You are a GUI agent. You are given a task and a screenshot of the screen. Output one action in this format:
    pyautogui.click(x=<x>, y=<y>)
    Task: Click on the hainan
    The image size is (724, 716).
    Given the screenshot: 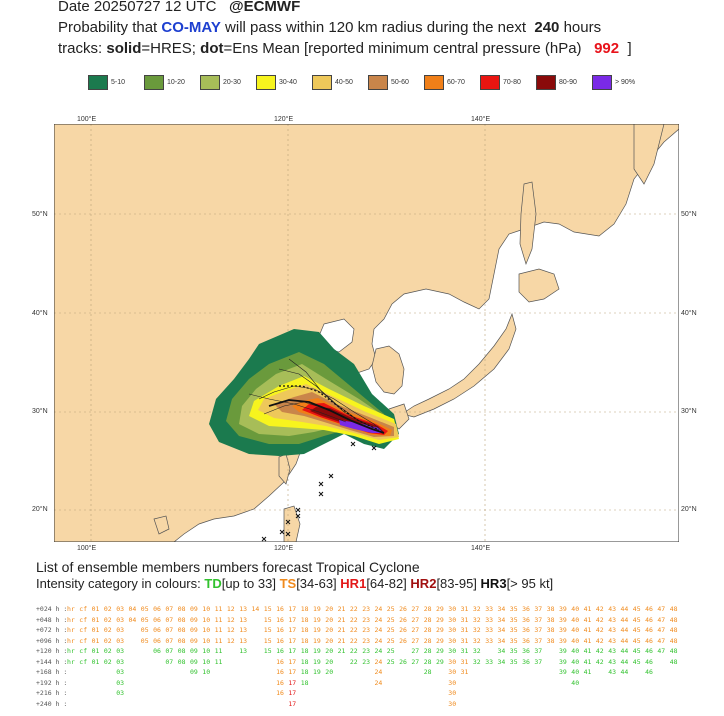 What is the action you would take?
    pyautogui.click(x=161, y=525)
    